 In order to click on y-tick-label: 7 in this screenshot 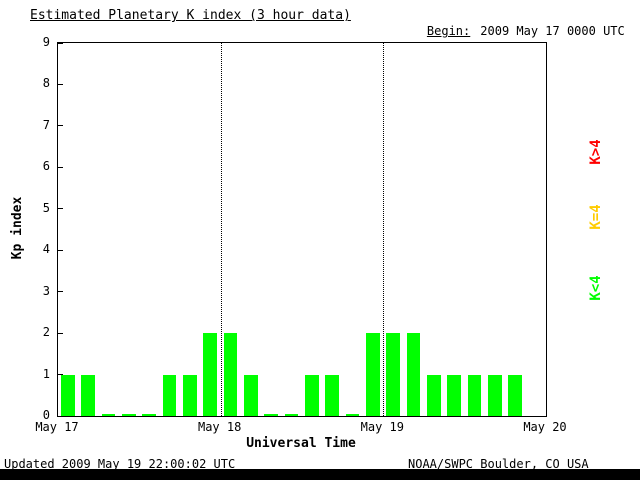, I will do `click(46, 124)`.